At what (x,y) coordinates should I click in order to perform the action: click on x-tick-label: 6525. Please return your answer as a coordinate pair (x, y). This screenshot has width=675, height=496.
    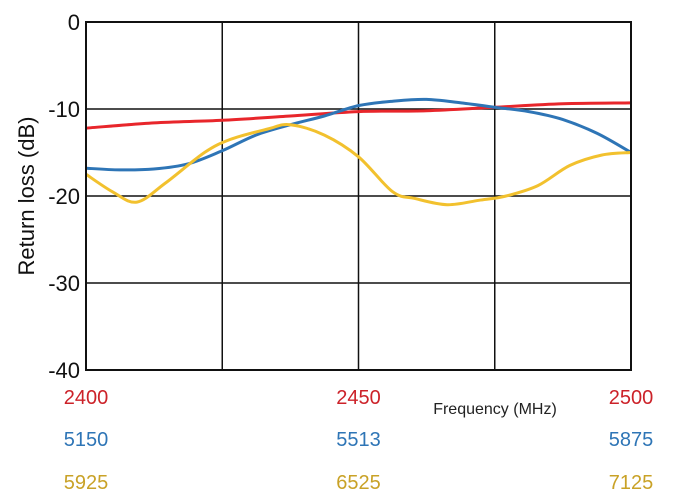
    Looking at the image, I should click on (358, 483).